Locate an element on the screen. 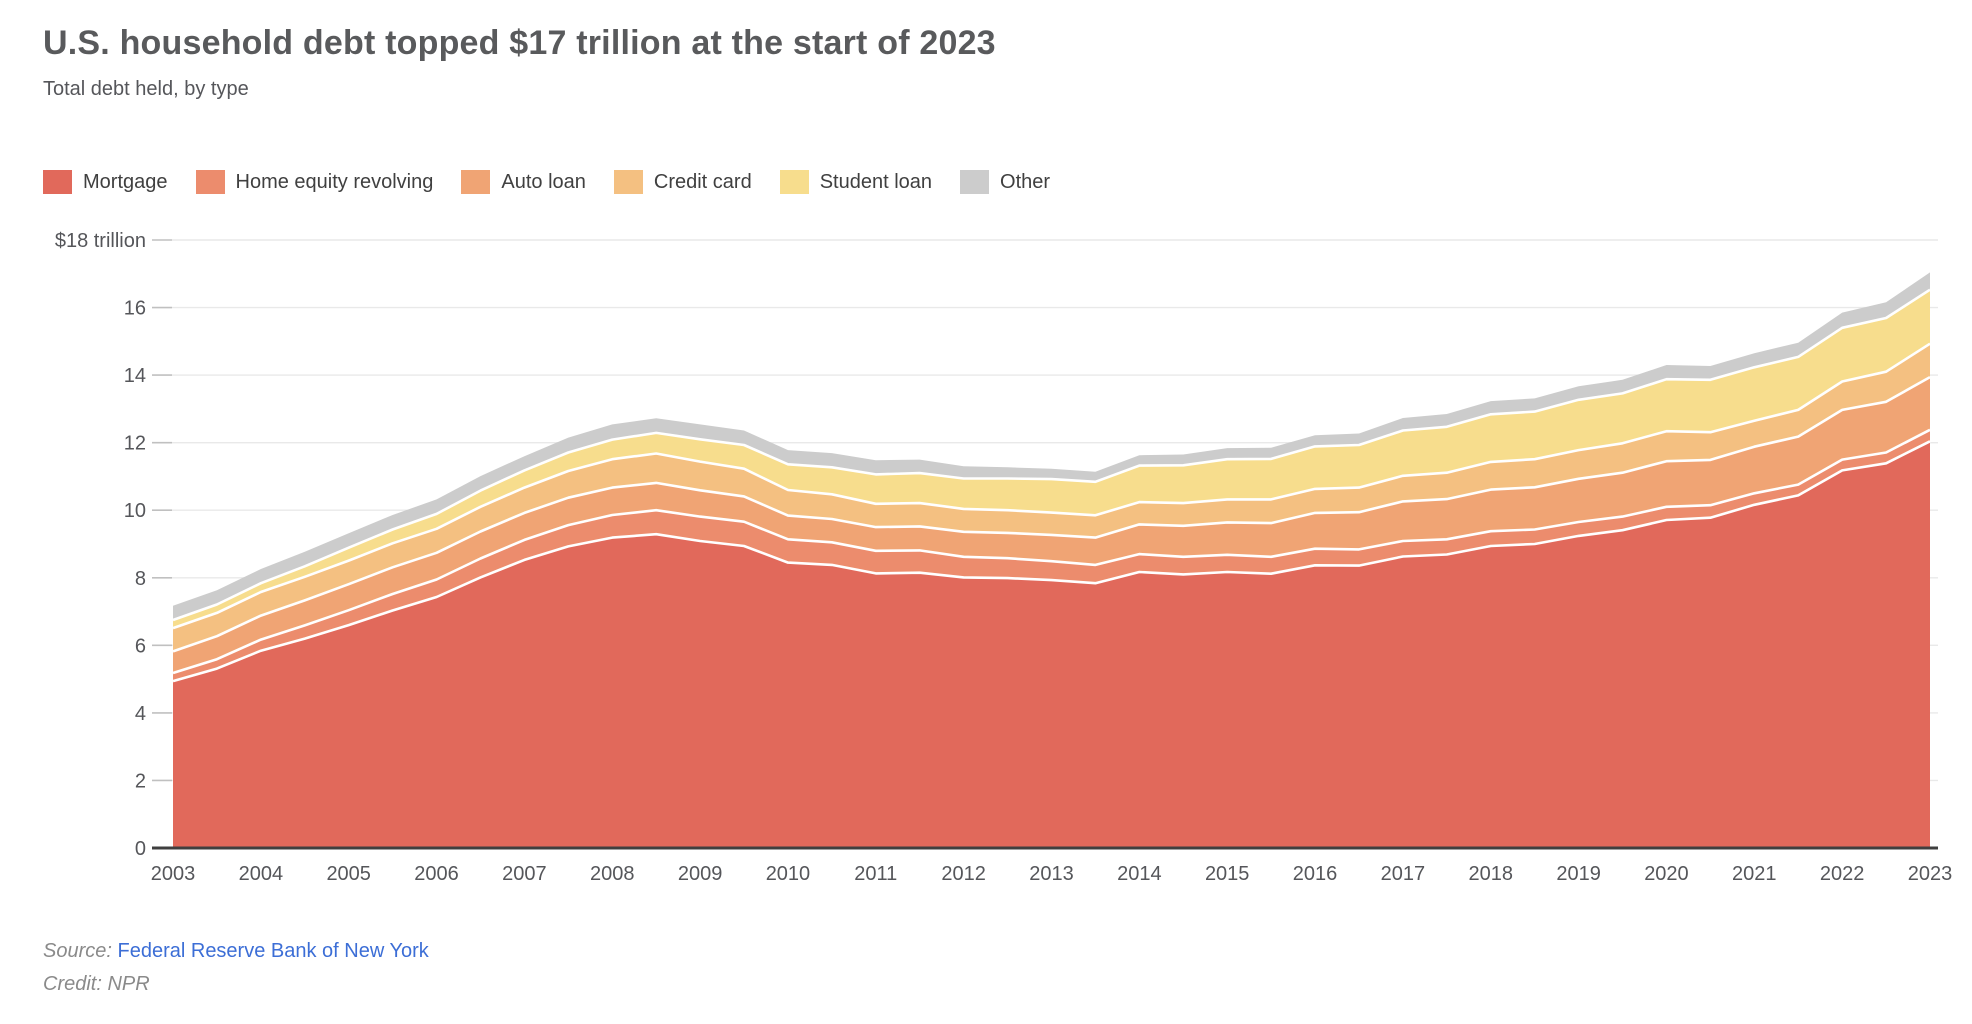 Image resolution: width=1972 pixels, height=1024 pixels. legend-label: Home equity revolving is located at coordinates (334, 181).